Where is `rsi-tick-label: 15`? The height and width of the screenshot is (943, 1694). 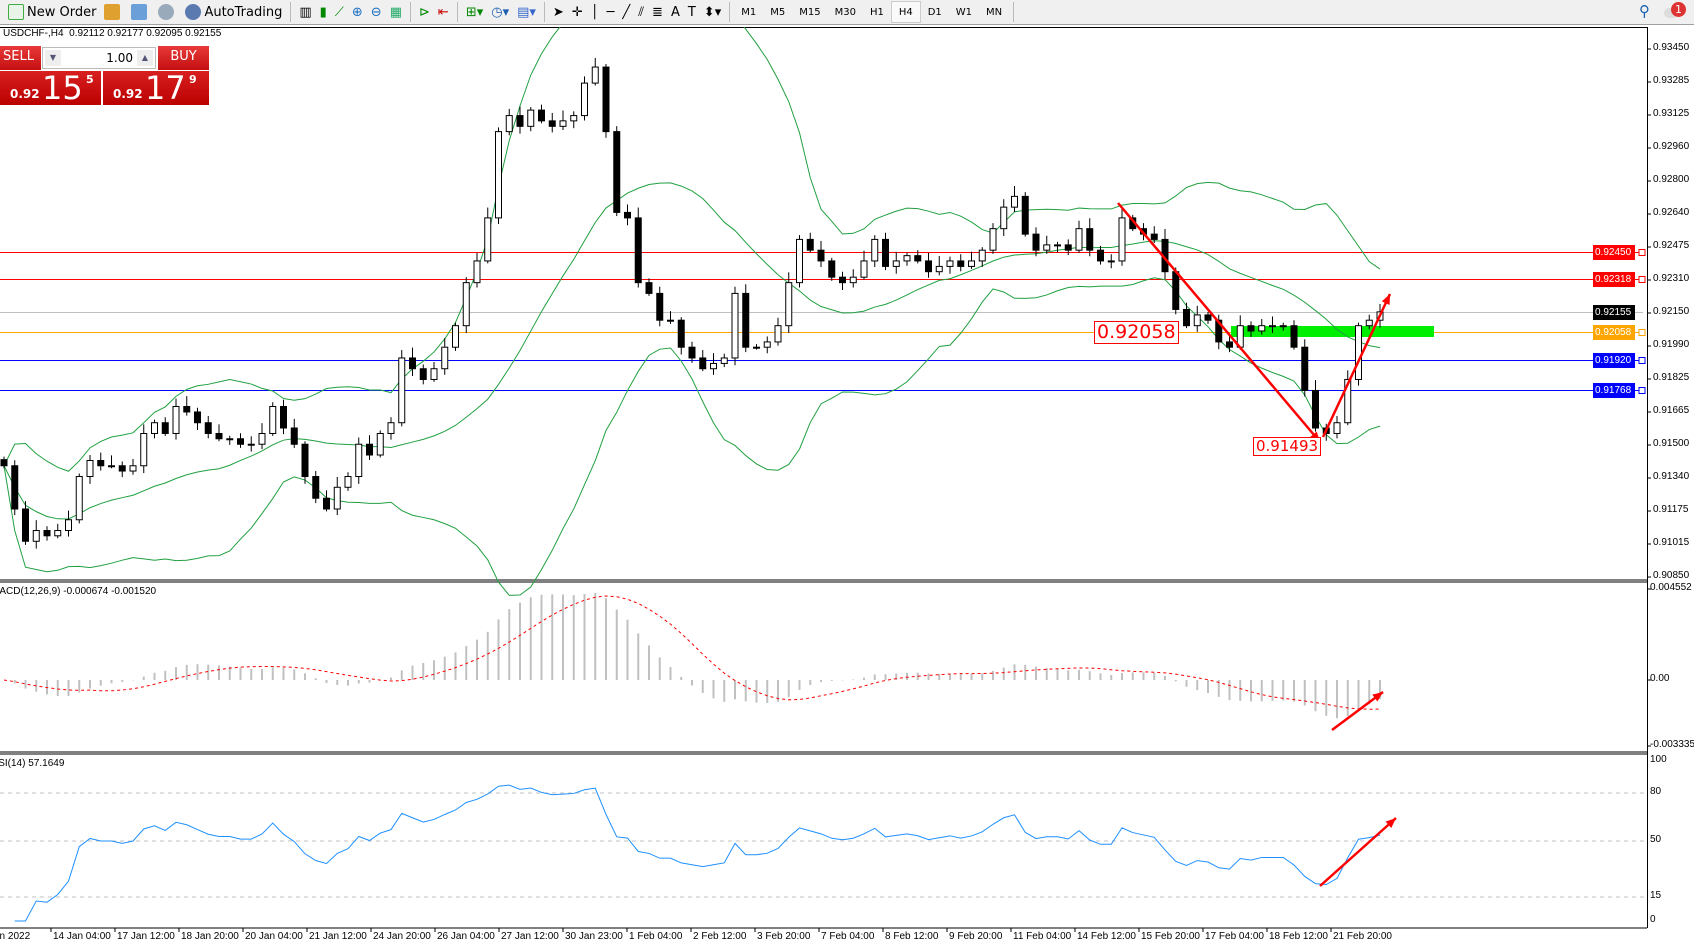 rsi-tick-label: 15 is located at coordinates (1656, 895).